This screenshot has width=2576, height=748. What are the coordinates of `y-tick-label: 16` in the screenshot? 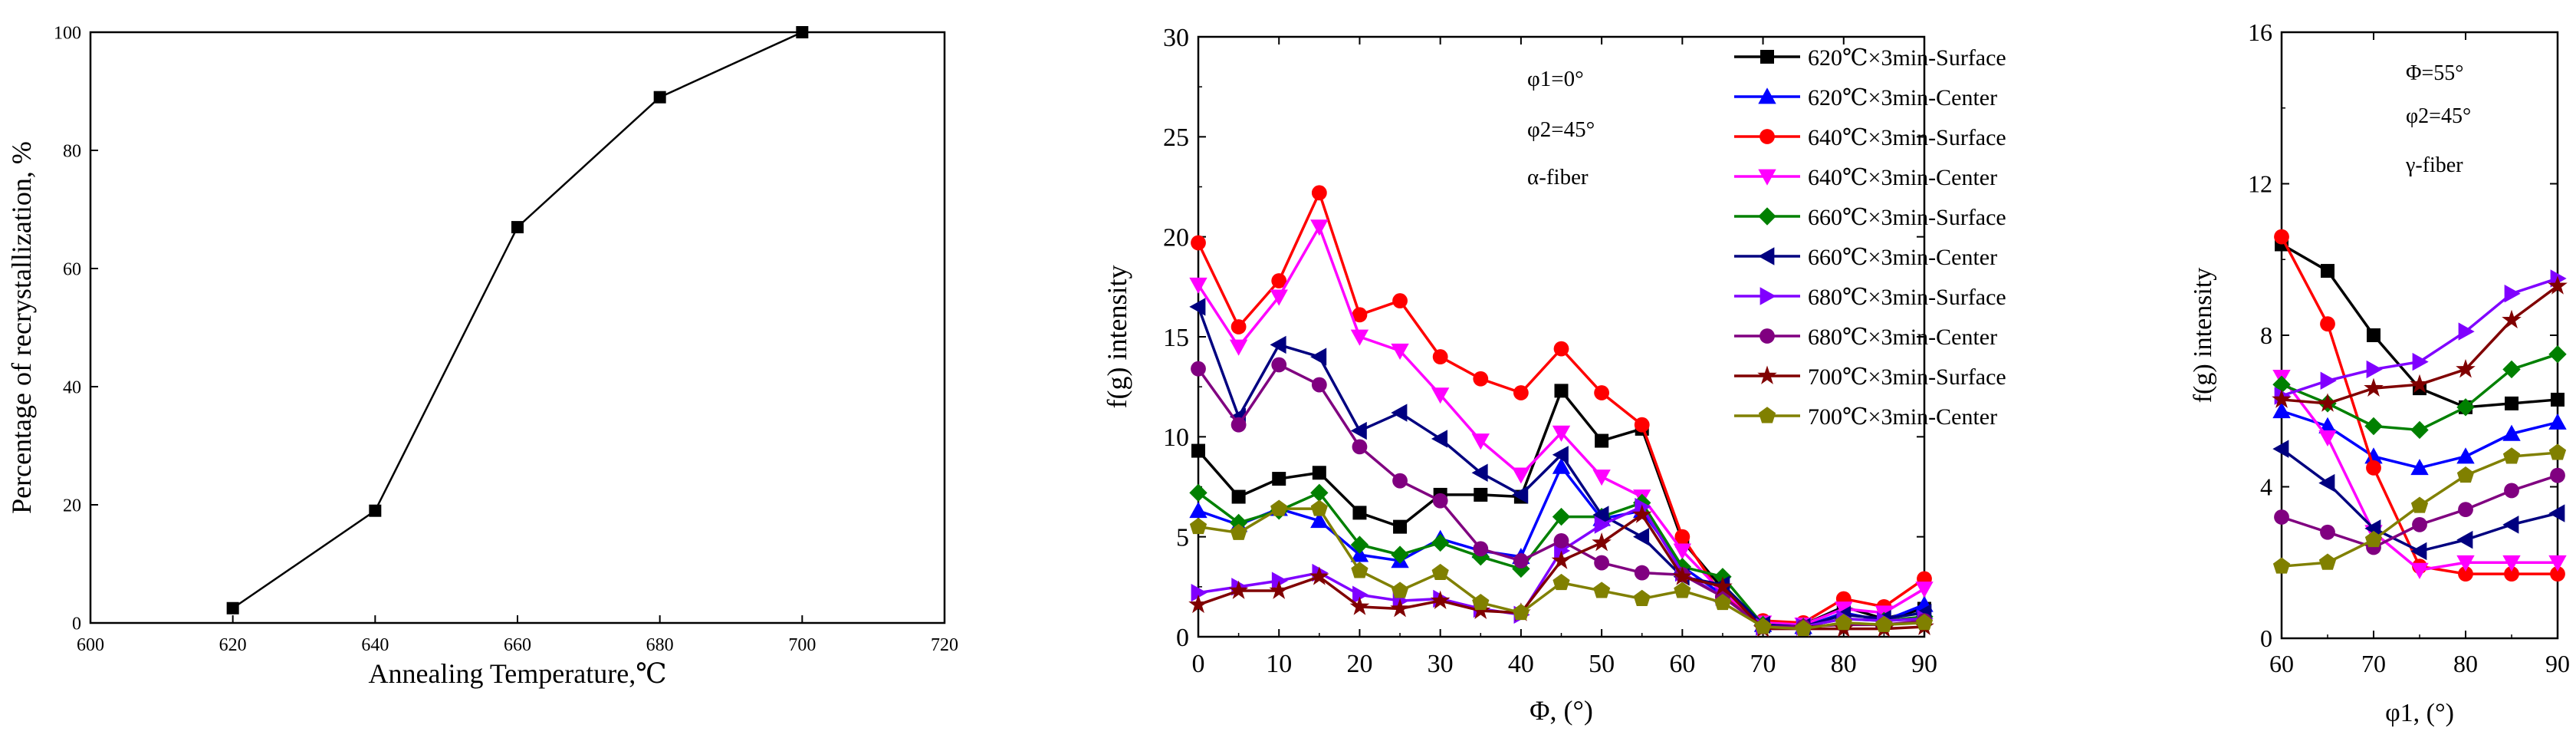 It's located at (2260, 32).